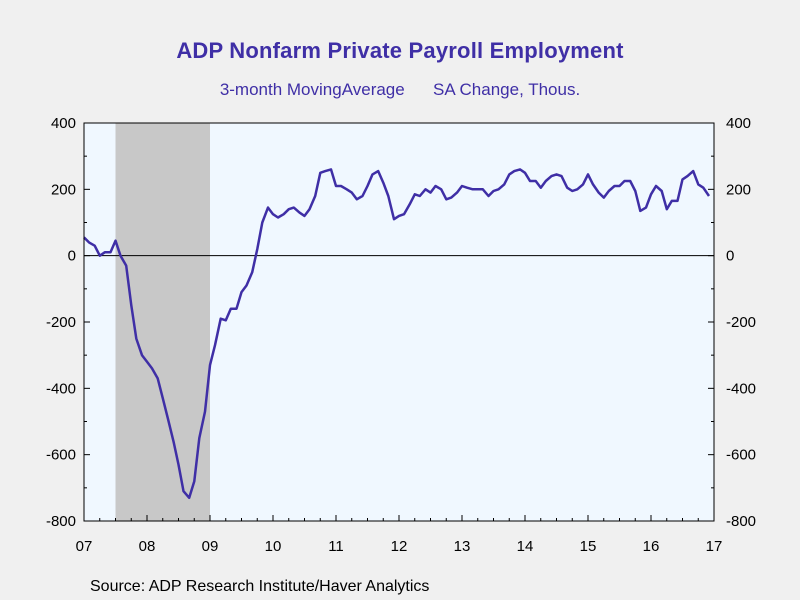 The height and width of the screenshot is (600, 800). What do you see at coordinates (61, 322) in the screenshot?
I see `y-tick-label-left: -200` at bounding box center [61, 322].